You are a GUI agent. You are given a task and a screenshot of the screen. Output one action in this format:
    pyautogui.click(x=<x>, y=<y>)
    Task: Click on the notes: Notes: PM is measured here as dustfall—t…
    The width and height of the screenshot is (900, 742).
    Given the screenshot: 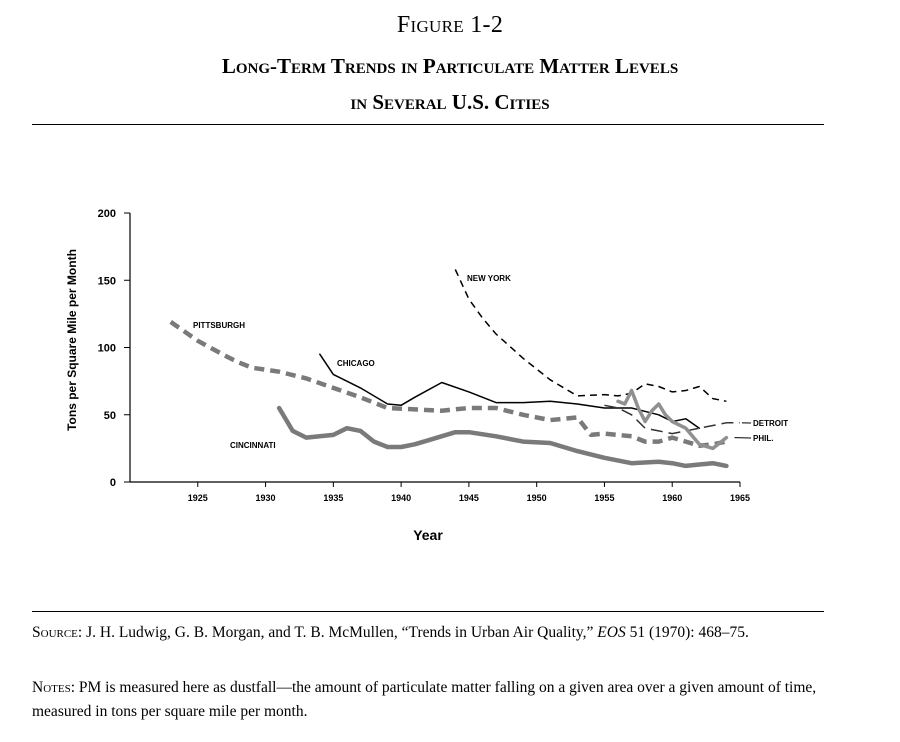 What is the action you would take?
    pyautogui.click(x=432, y=700)
    